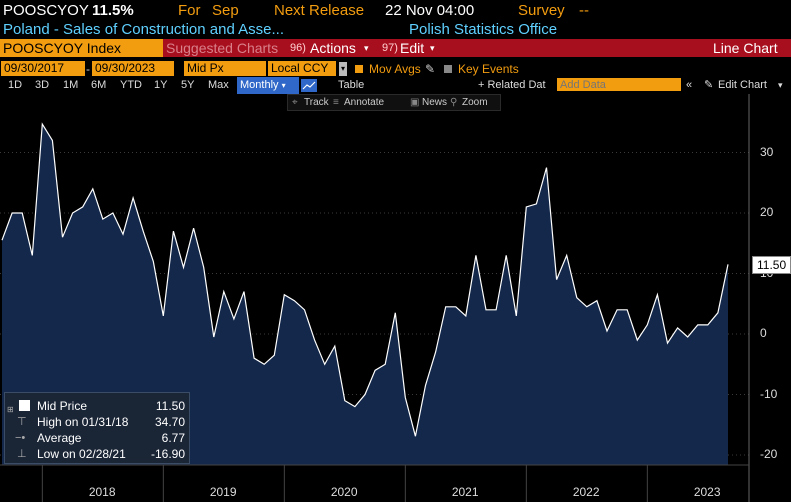  I want to click on period-1y: 1Y, so click(161, 85).